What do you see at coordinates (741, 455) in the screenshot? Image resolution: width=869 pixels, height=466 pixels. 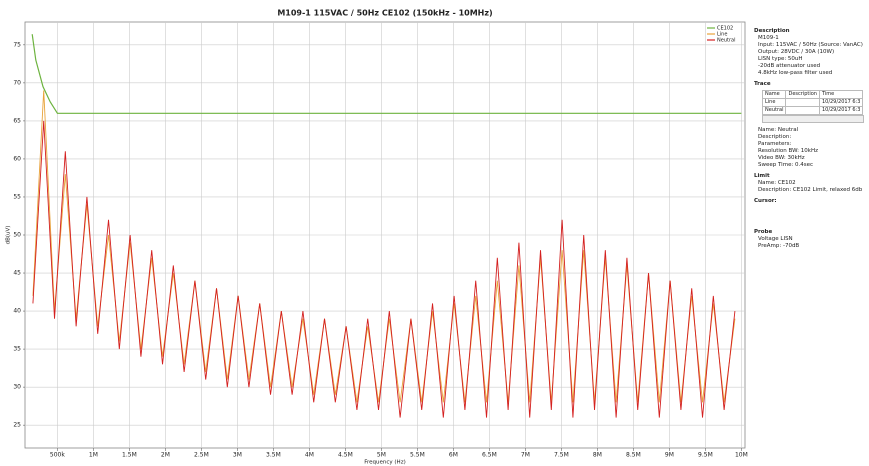 I see `x-tick-label: 10M` at bounding box center [741, 455].